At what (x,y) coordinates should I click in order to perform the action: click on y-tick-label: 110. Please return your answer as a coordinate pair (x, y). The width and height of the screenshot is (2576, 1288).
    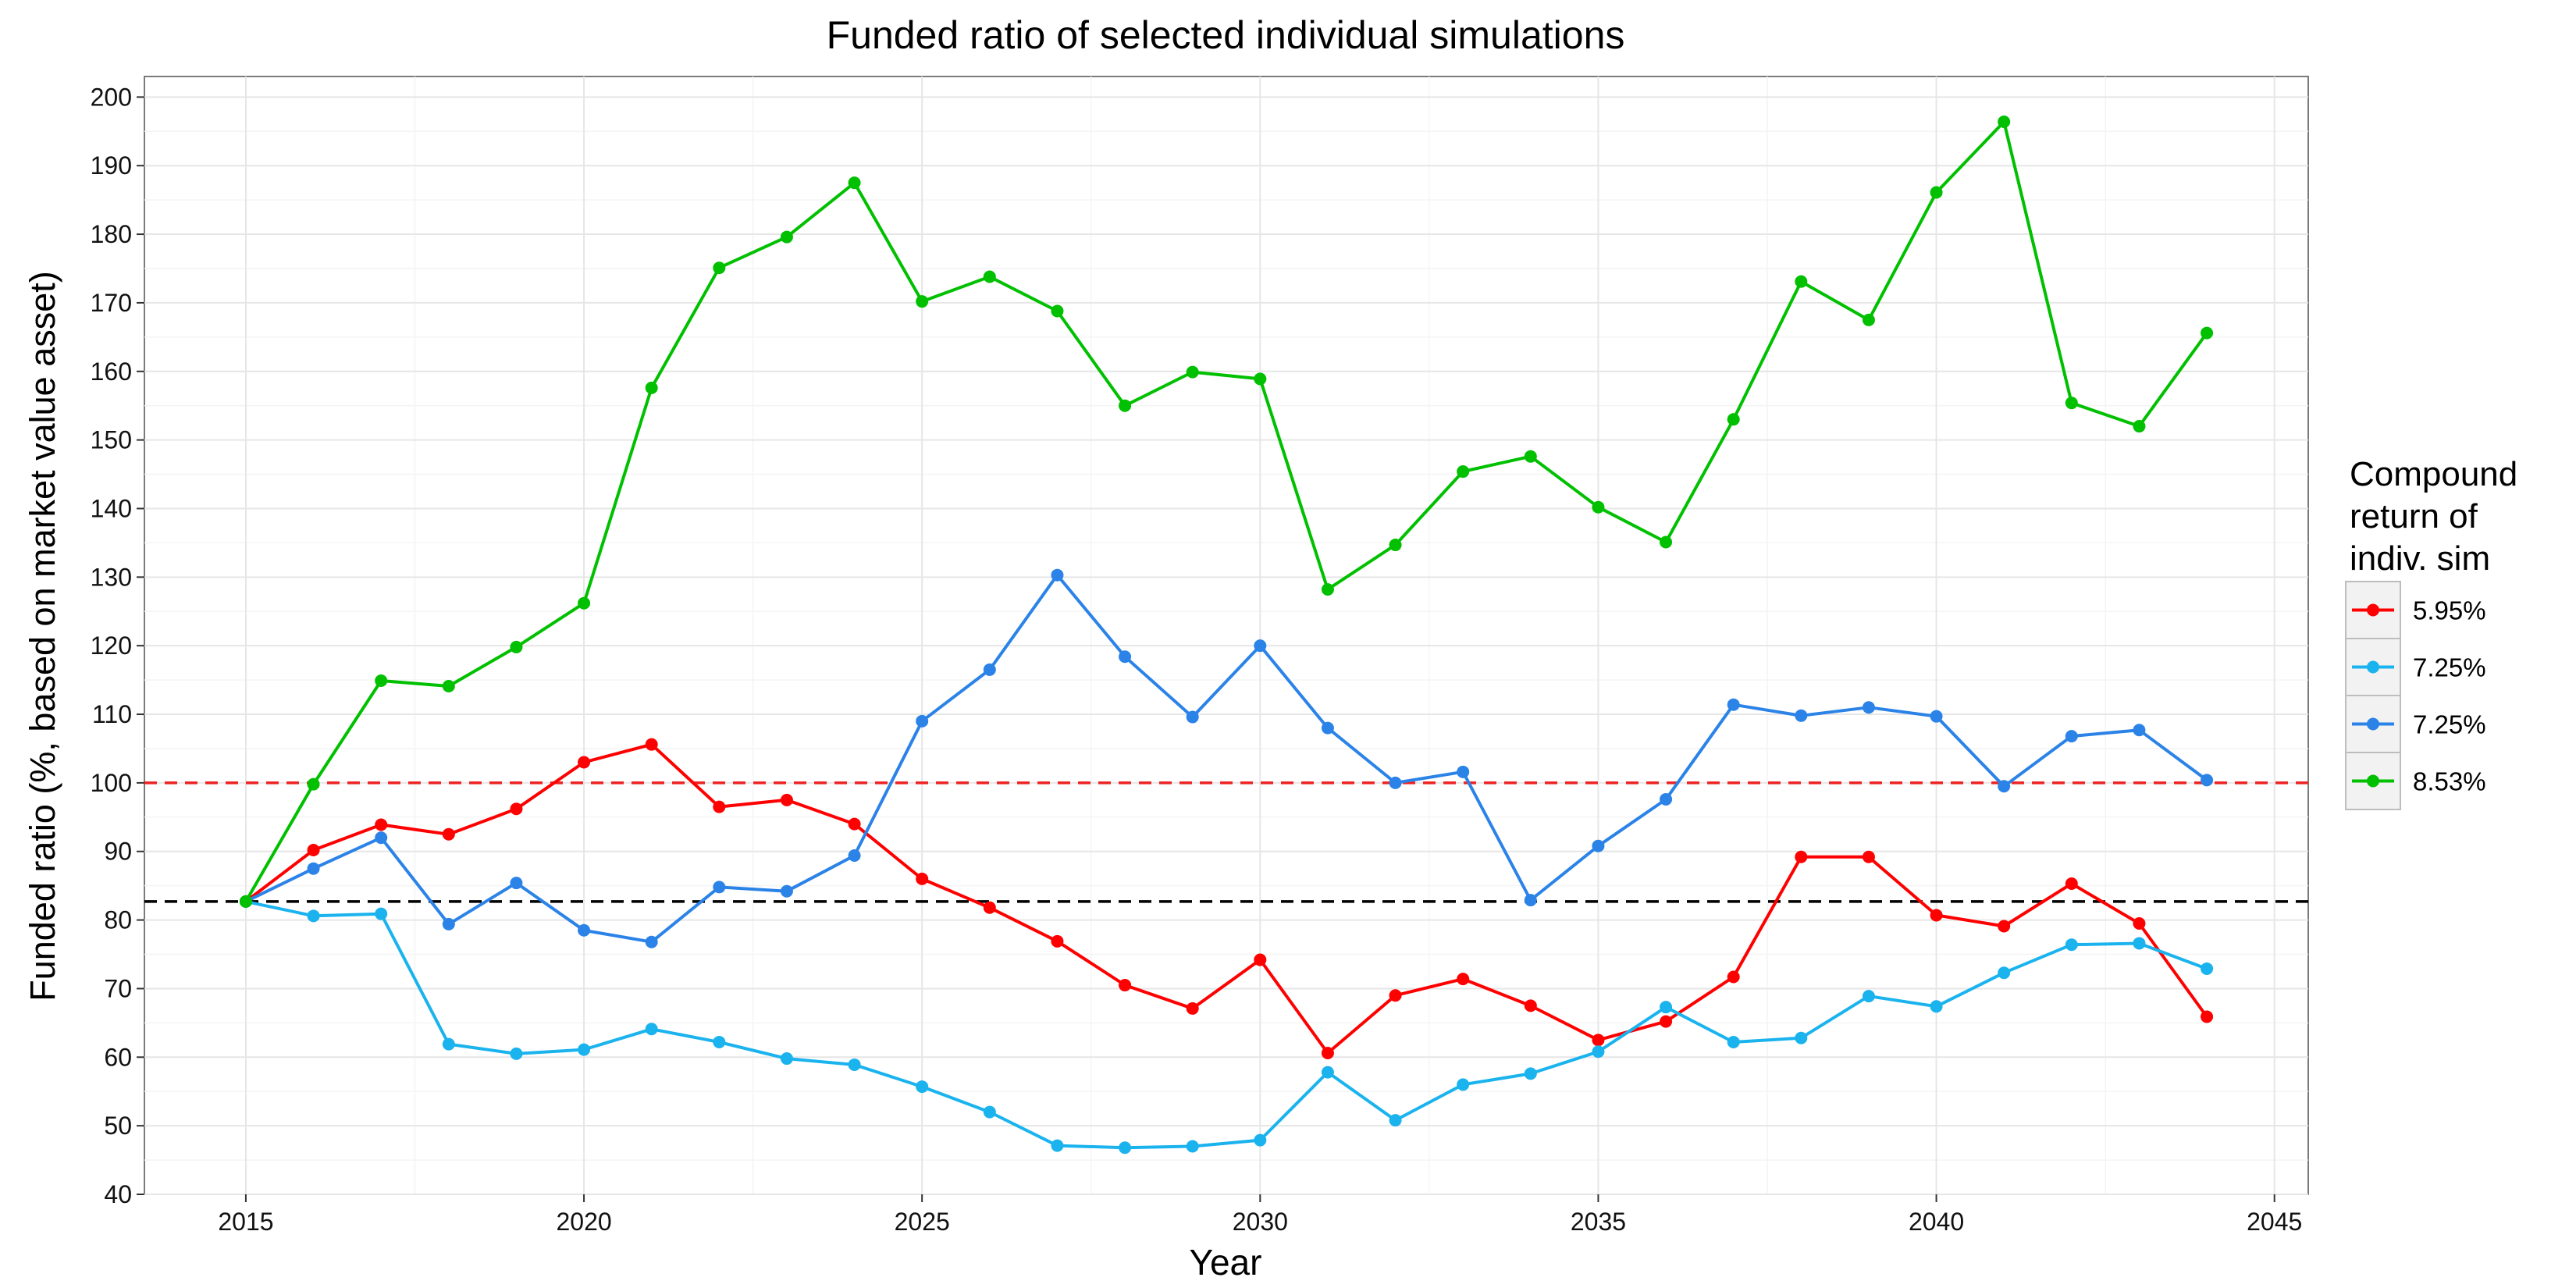
    Looking at the image, I should click on (112, 714).